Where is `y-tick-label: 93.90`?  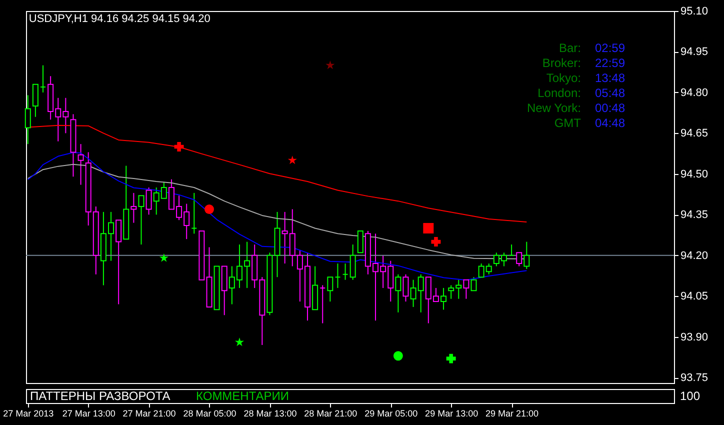
y-tick-label: 93.90 is located at coordinates (694, 337).